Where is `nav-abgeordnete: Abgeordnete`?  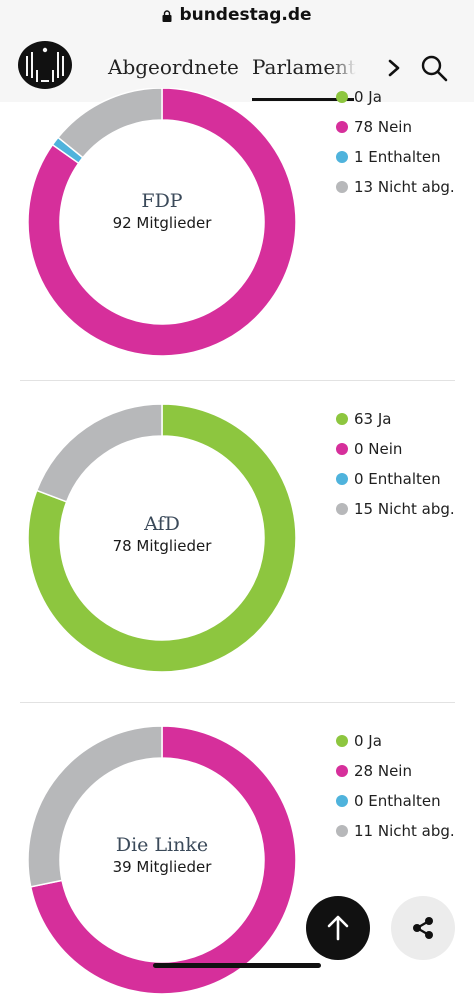
nav-abgeordnete: Abgeordnete is located at coordinates (173, 67).